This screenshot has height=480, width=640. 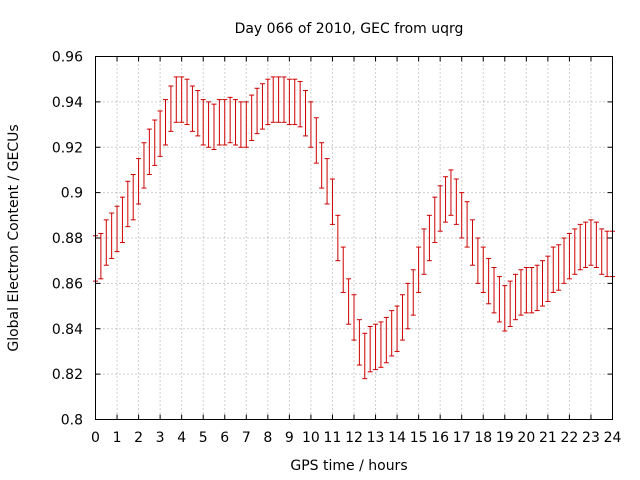 I want to click on x-tick-label: 13, so click(x=376, y=438).